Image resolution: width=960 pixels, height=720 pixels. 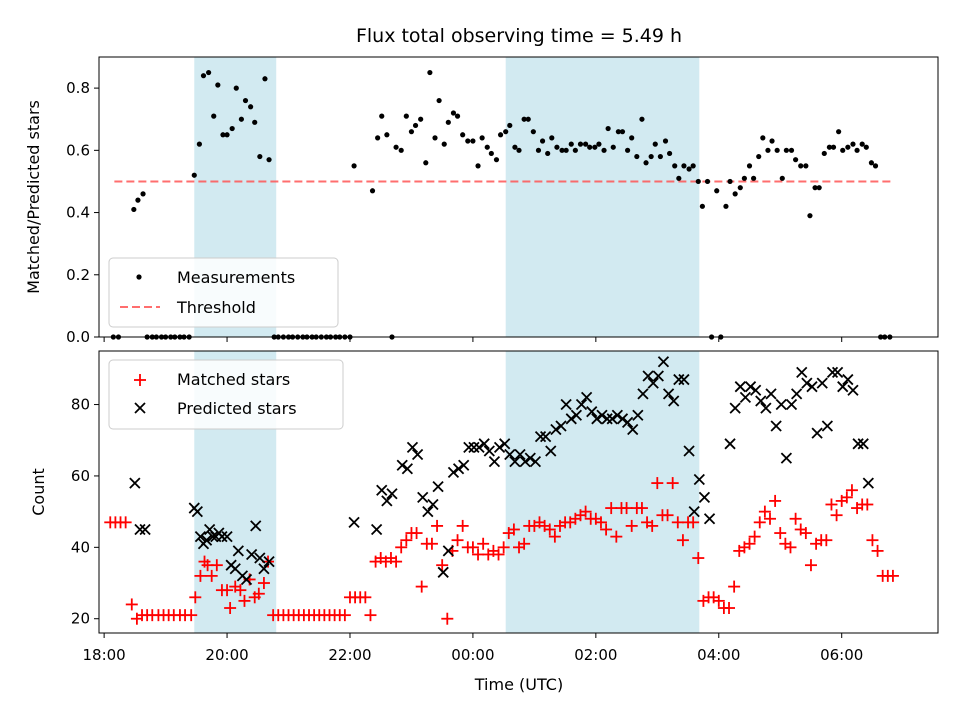 What do you see at coordinates (472, 655) in the screenshot?
I see `x-tick-label: 00:00` at bounding box center [472, 655].